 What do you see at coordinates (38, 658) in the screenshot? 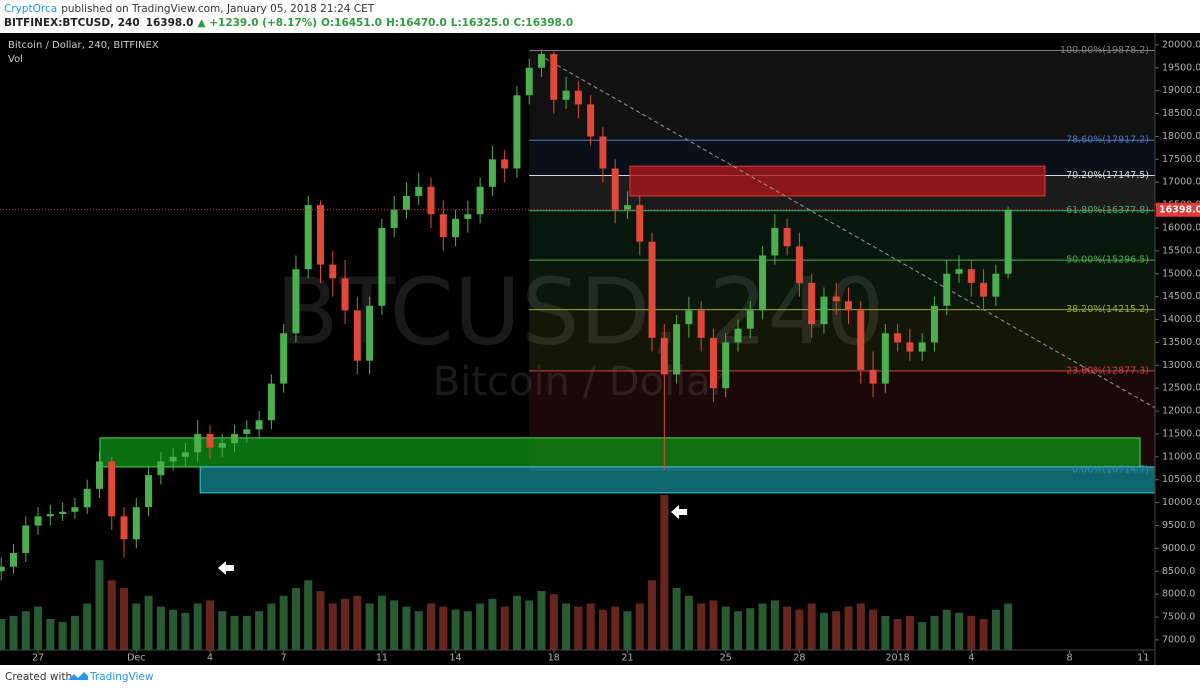
I see `x-tick-label: 27` at bounding box center [38, 658].